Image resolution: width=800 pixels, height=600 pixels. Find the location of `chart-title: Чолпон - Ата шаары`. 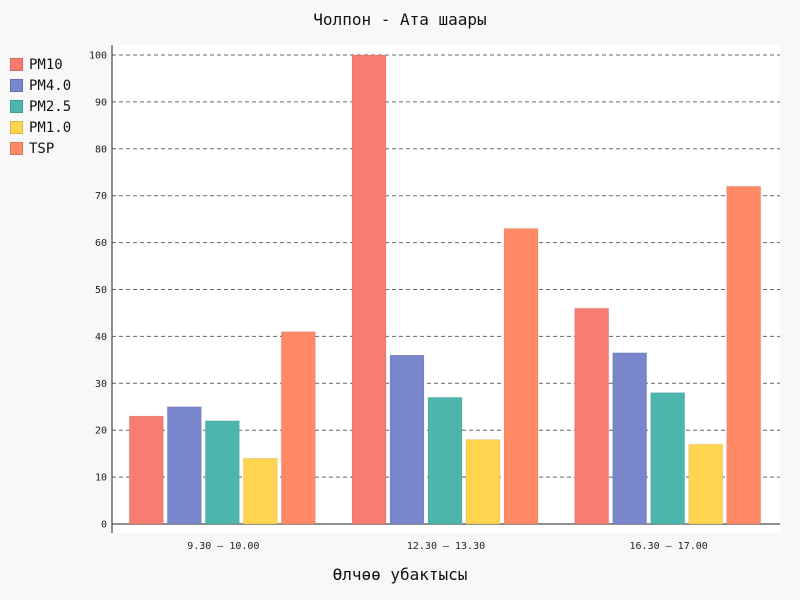

chart-title: Чолпон - Ата шаары is located at coordinates (400, 19).